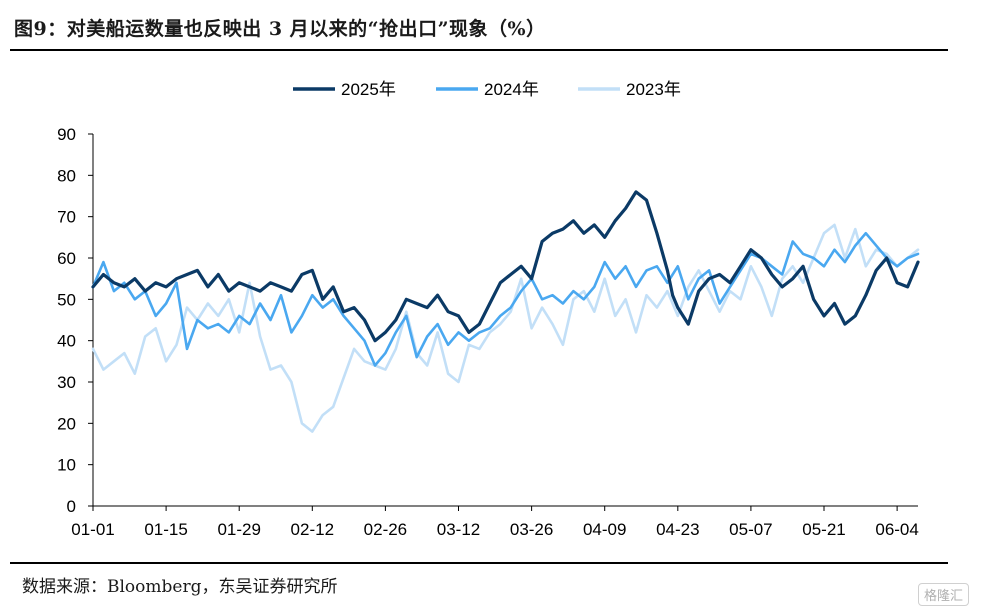  What do you see at coordinates (92, 529) in the screenshot?
I see `x-tick-label: 01-01` at bounding box center [92, 529].